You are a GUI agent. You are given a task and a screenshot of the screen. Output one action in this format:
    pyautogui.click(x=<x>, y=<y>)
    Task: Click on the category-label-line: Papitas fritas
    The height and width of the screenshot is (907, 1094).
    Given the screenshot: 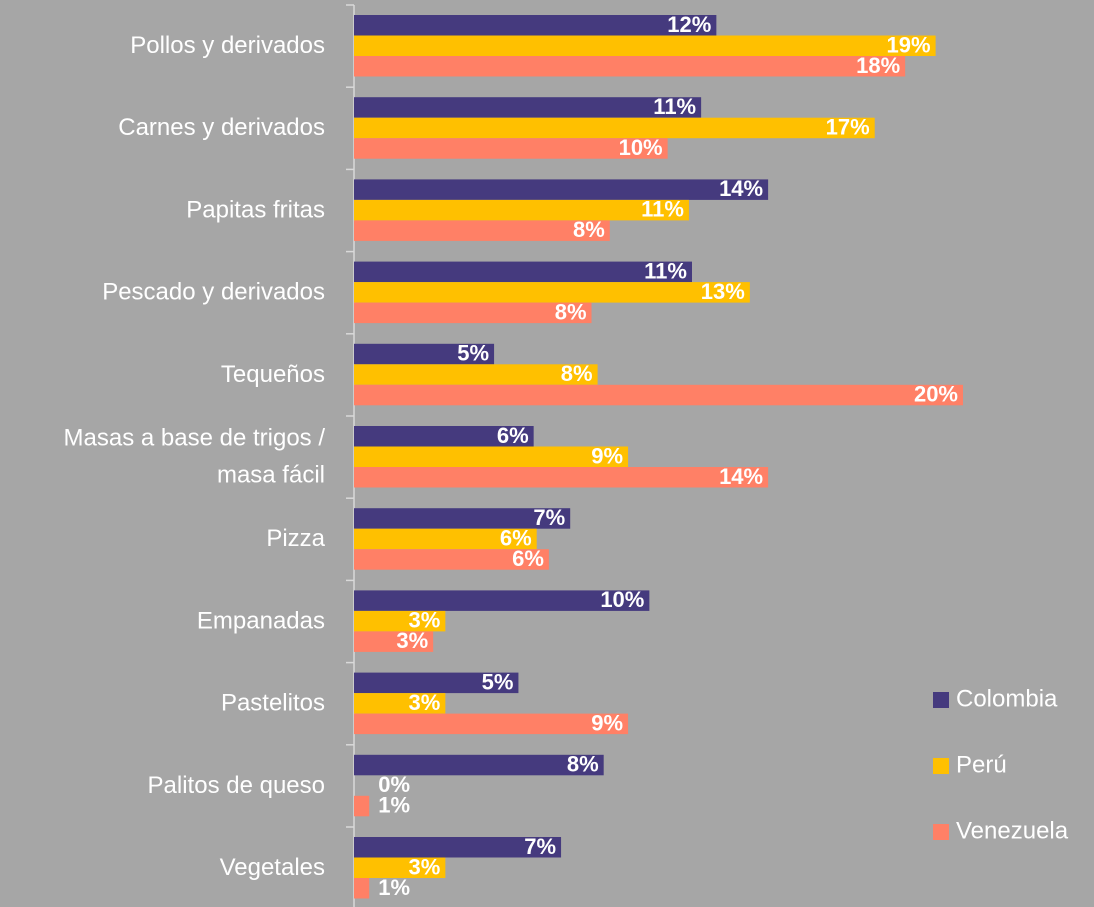 What is the action you would take?
    pyautogui.click(x=255, y=210)
    